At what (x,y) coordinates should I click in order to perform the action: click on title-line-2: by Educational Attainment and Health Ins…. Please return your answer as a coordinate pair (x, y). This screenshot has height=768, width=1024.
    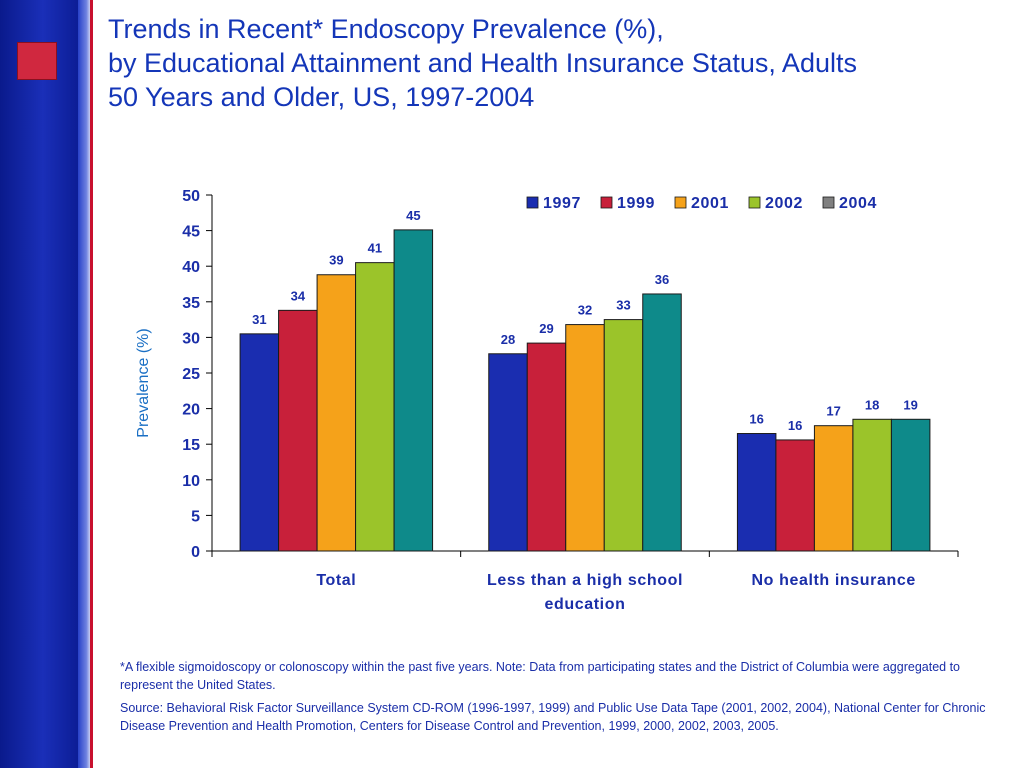
    Looking at the image, I should click on (482, 63).